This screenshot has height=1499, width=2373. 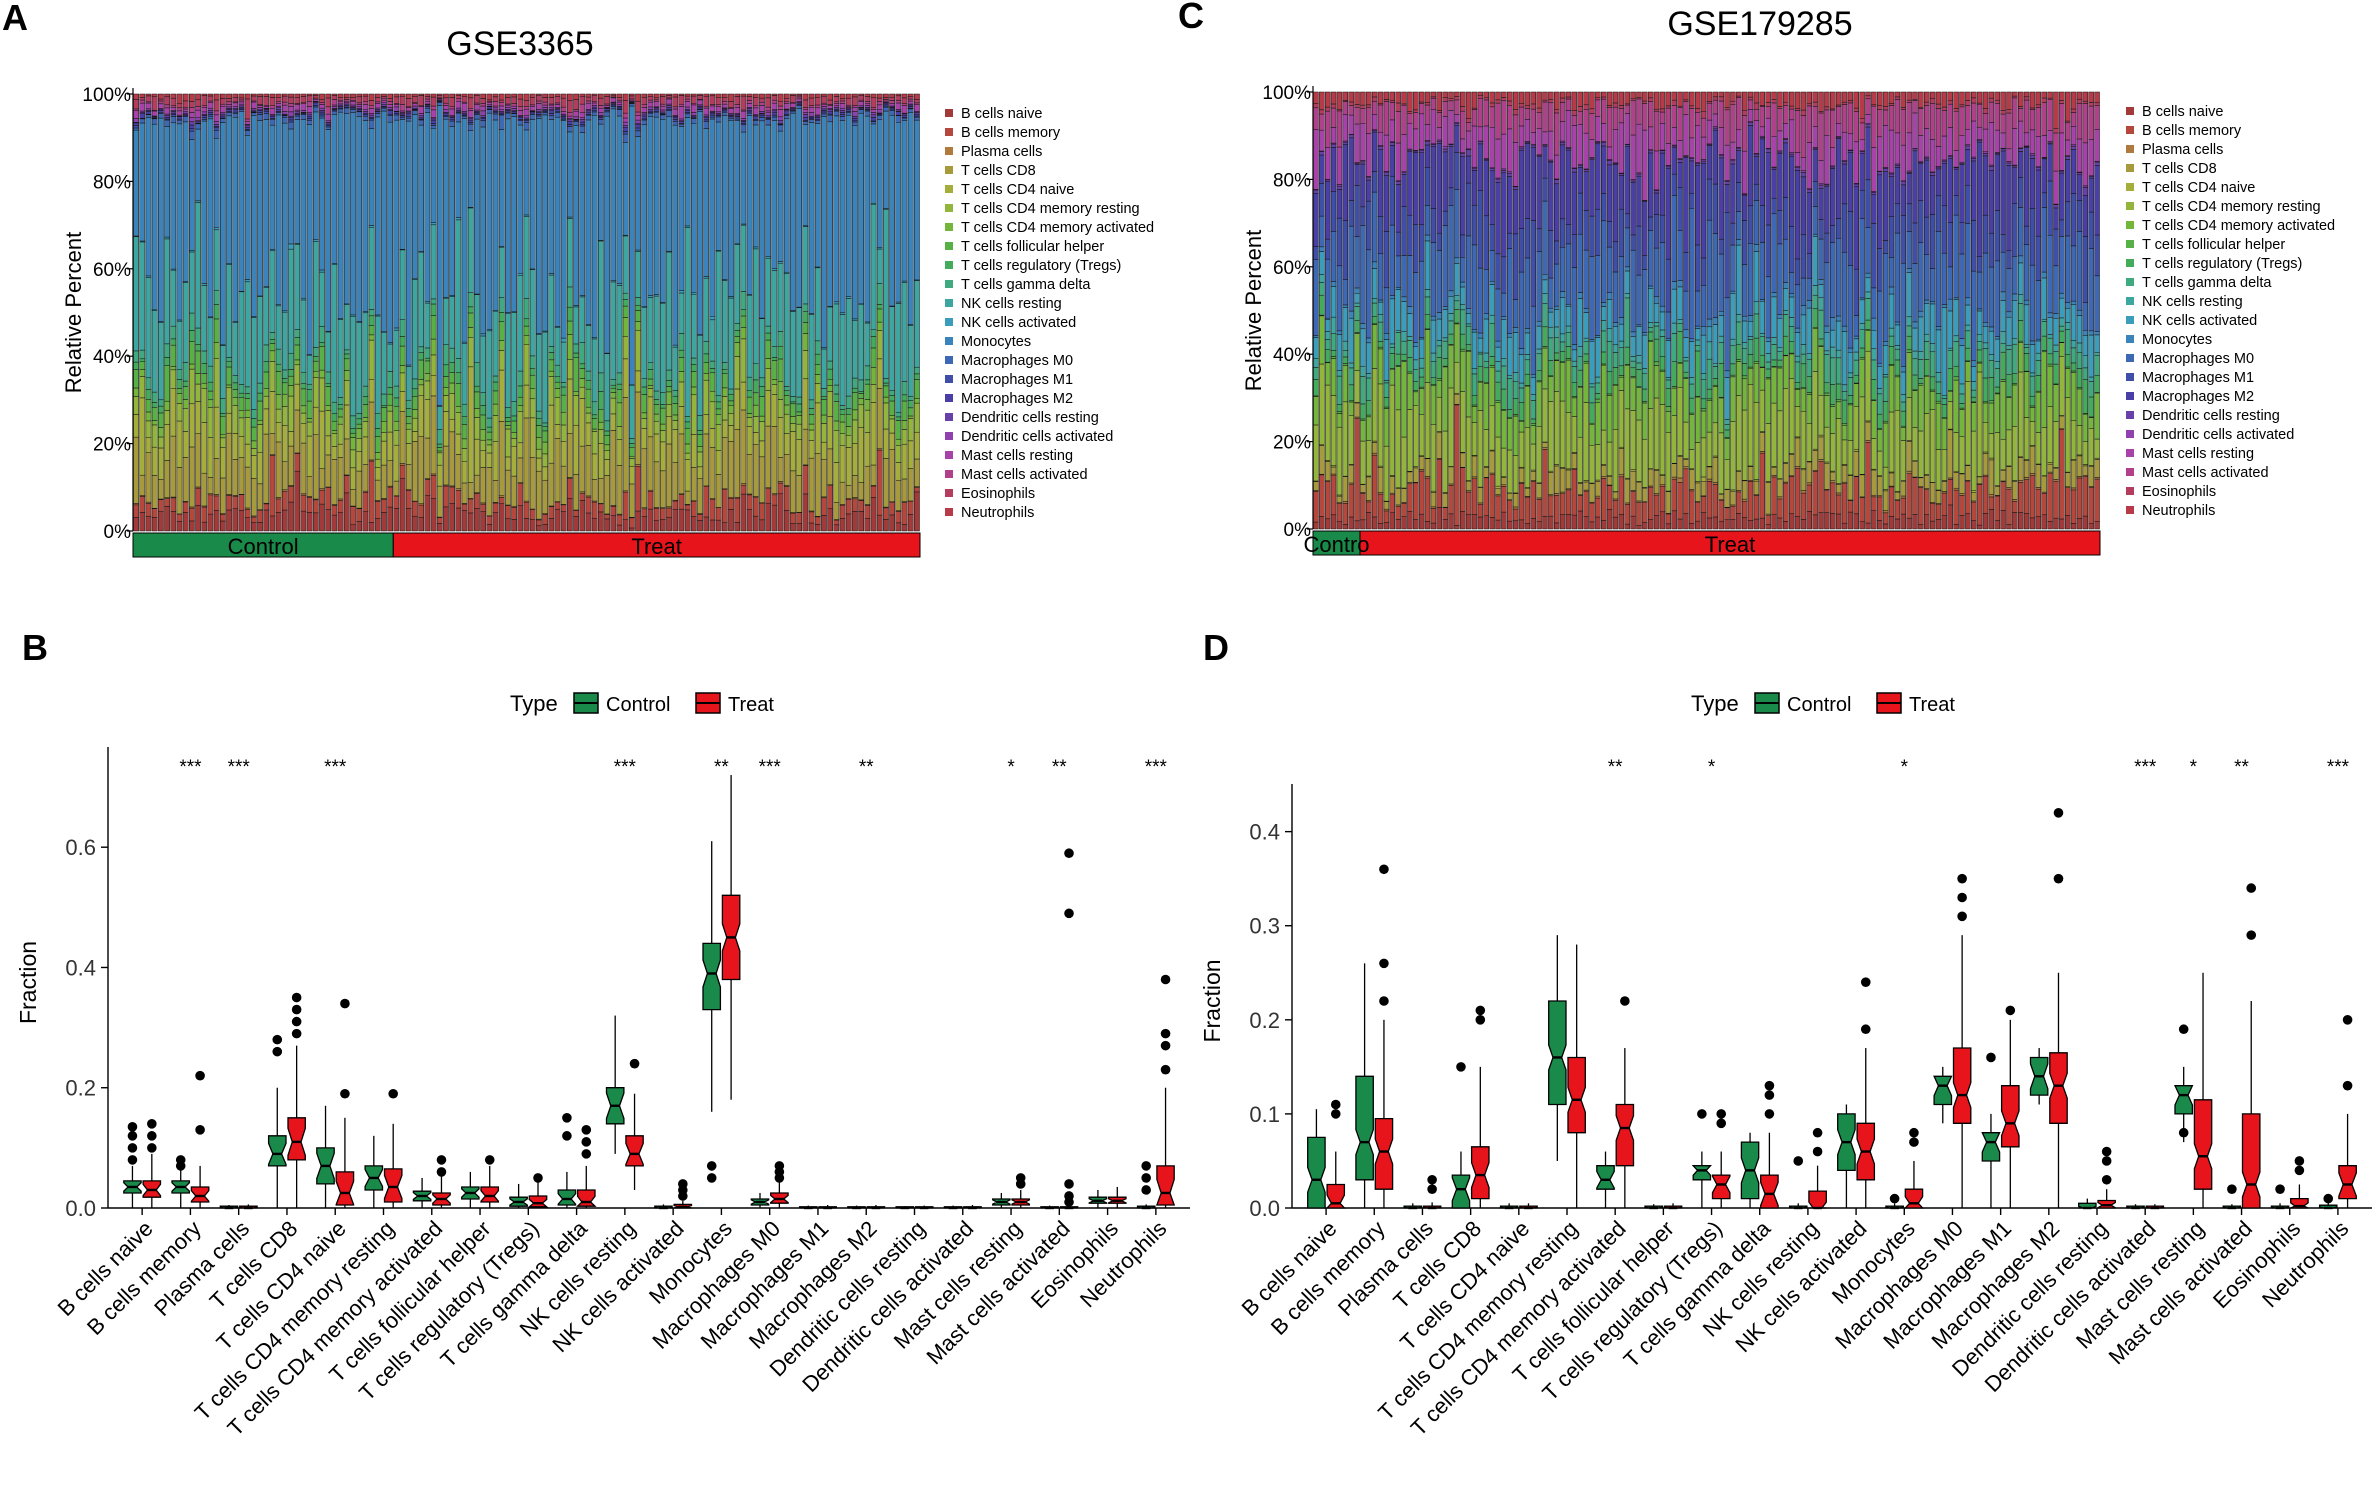 I want to click on legend-swatch-nk-cells-resting, so click(x=949, y=303).